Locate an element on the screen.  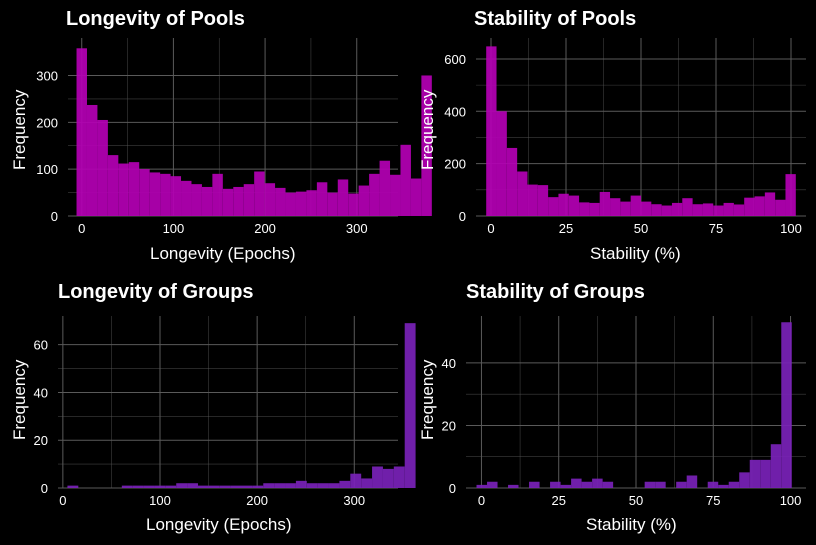
y-tick-label: 300 is located at coordinates (47, 75).